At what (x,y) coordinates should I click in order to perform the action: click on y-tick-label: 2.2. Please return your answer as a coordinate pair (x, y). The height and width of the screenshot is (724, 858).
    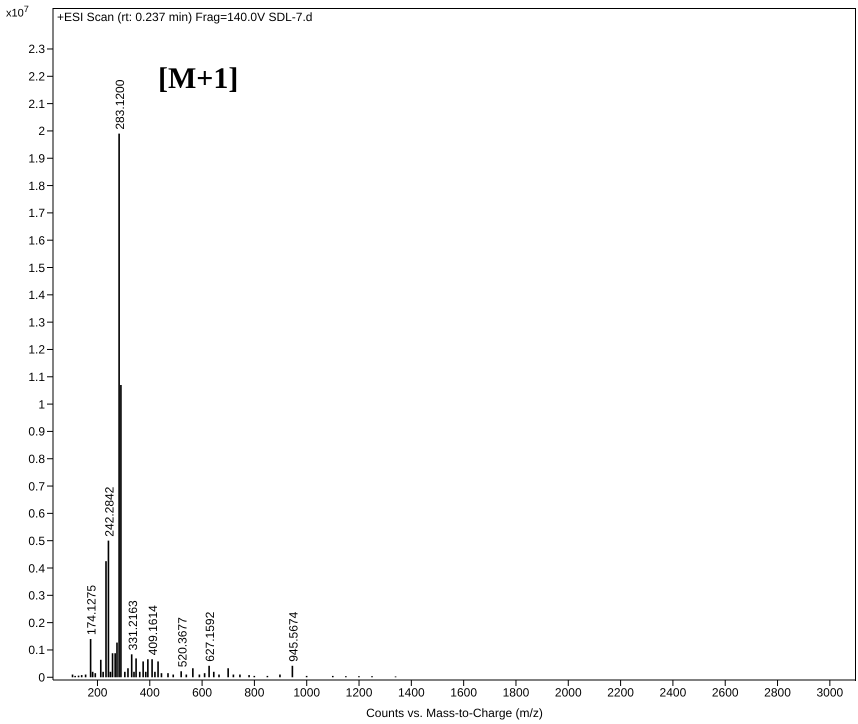
    Looking at the image, I should click on (37, 77).